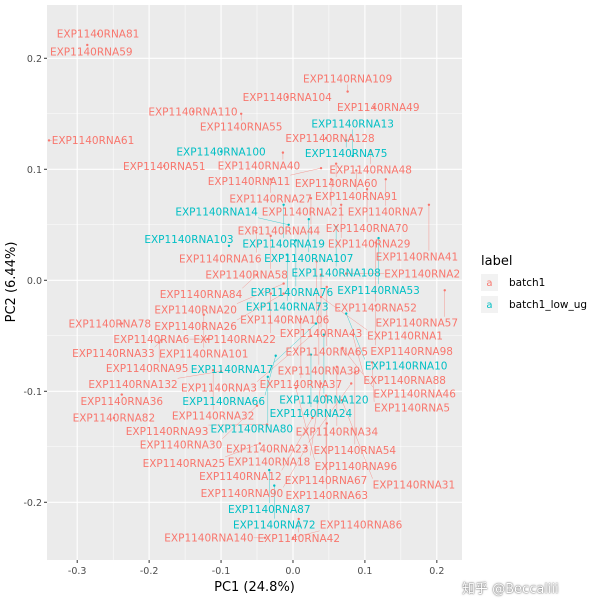  What do you see at coordinates (527, 283) in the screenshot?
I see `legend-label: batch1` at bounding box center [527, 283].